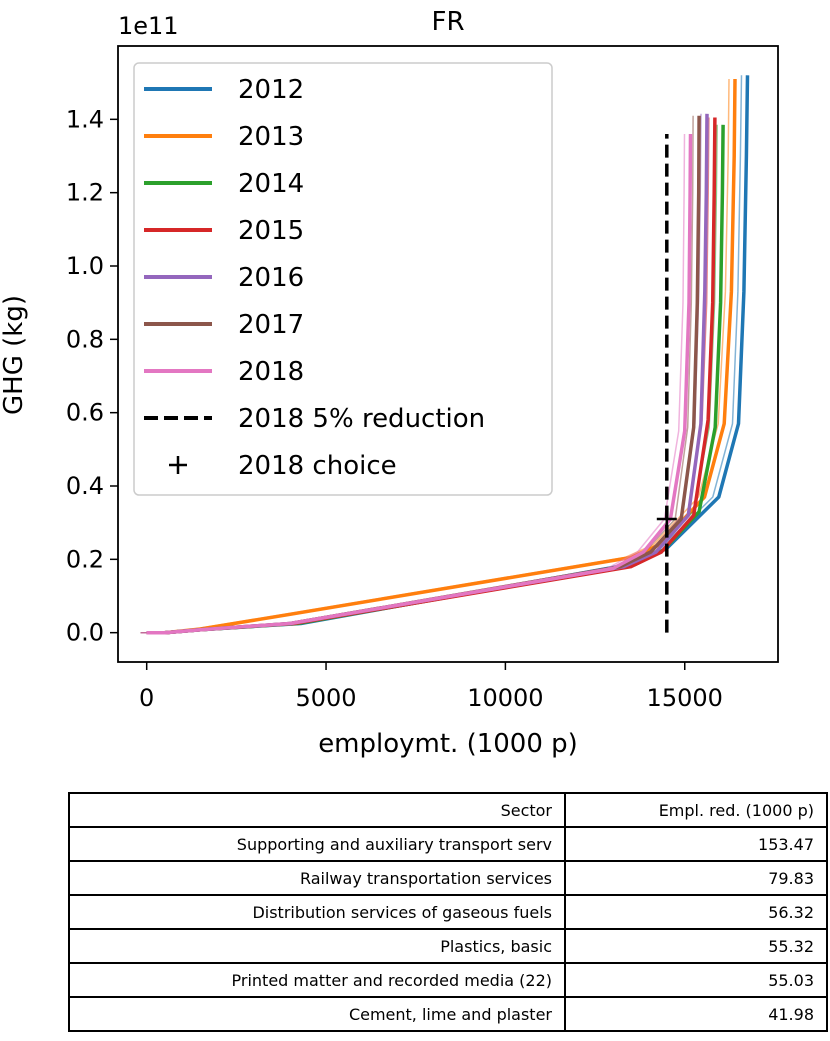 This screenshot has width=830, height=1041. Describe the element at coordinates (85, 193) in the screenshot. I see `y-tick-label-6: 1.2` at that location.